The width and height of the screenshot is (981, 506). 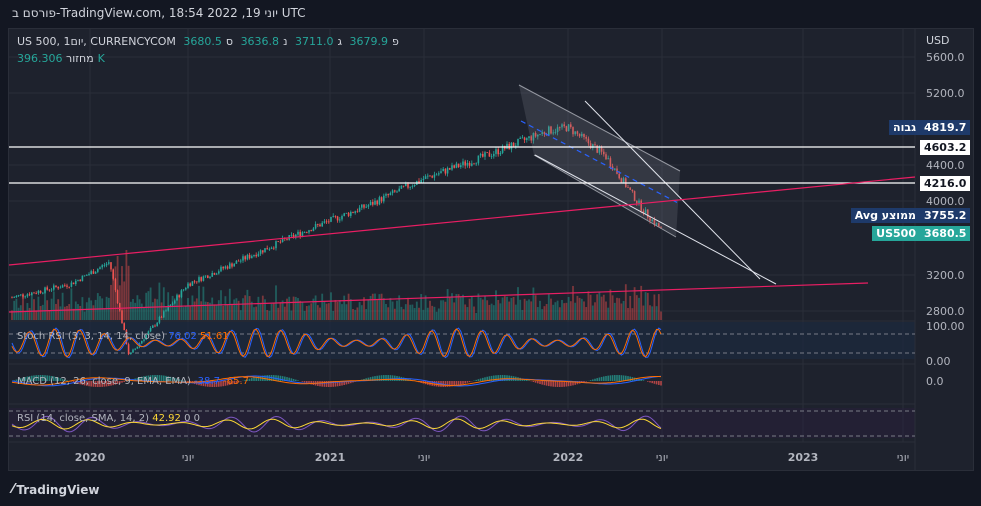 I want to click on price-tick-label: 5600.0, so click(x=945, y=57).